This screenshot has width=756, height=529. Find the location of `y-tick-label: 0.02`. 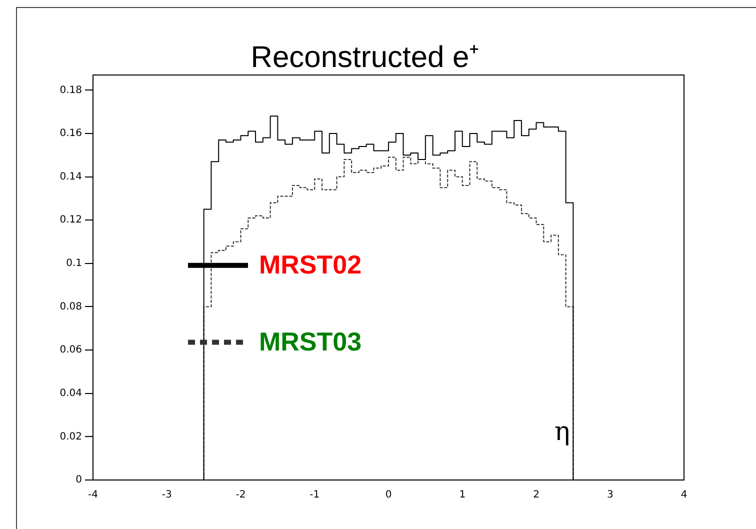

y-tick-label: 0.02 is located at coordinates (71, 436).